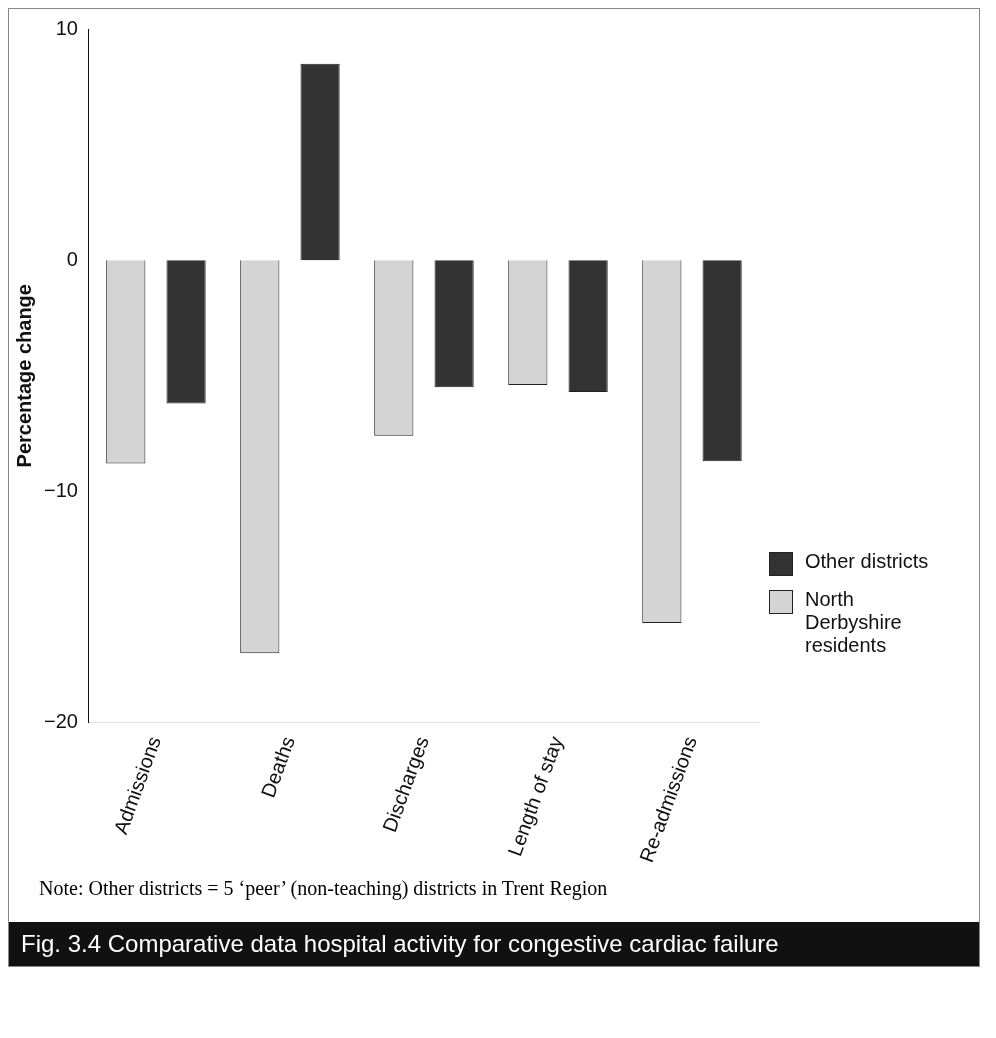 The image size is (996, 1038). What do you see at coordinates (60, 721) in the screenshot?
I see `y-tick-label: −20` at bounding box center [60, 721].